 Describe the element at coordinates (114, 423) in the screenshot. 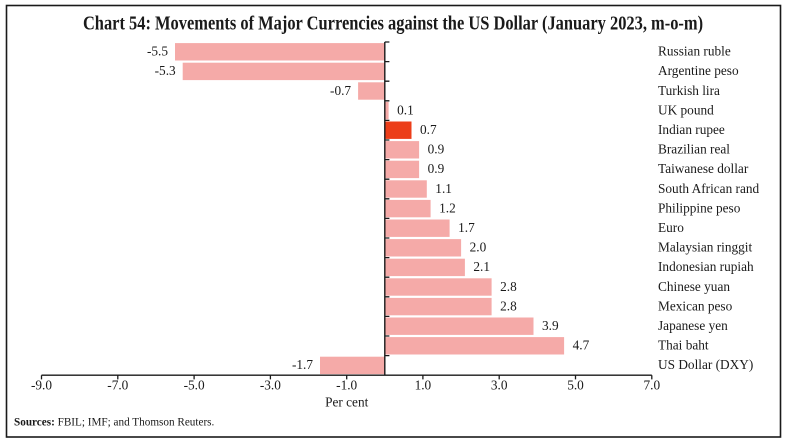

I see `svg-text:Sources: FBIL; IMF; and Thomso: Sources: FBIL; IMF; and Thomson Reuters.` at that location.